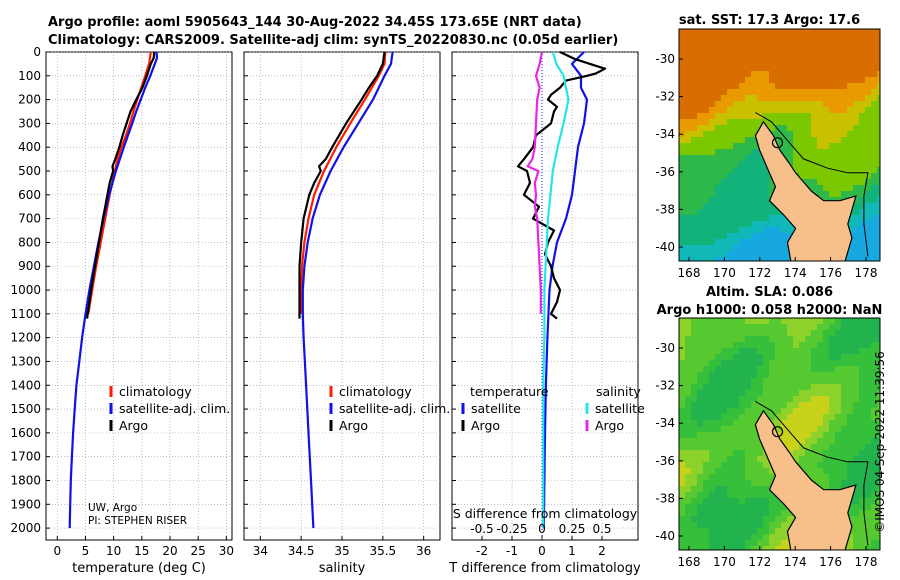 The height and width of the screenshot is (580, 900). Describe the element at coordinates (482, 551) in the screenshot. I see `x-tick-label: -2` at that location.